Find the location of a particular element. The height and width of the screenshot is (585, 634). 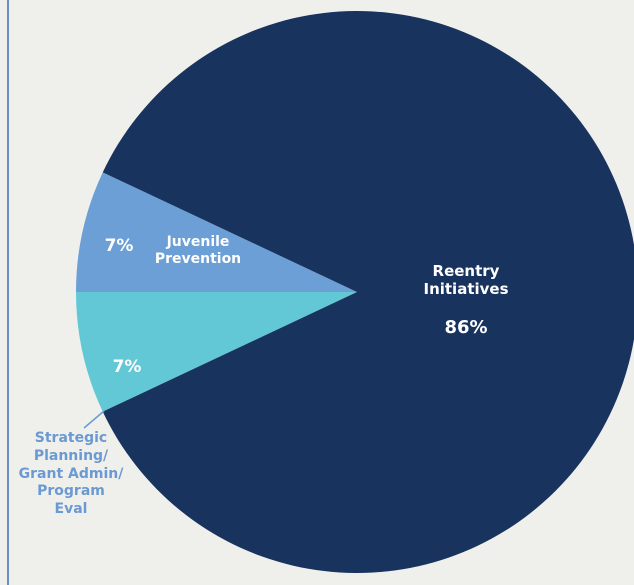

slice-strategic-planning is located at coordinates (216, 232).